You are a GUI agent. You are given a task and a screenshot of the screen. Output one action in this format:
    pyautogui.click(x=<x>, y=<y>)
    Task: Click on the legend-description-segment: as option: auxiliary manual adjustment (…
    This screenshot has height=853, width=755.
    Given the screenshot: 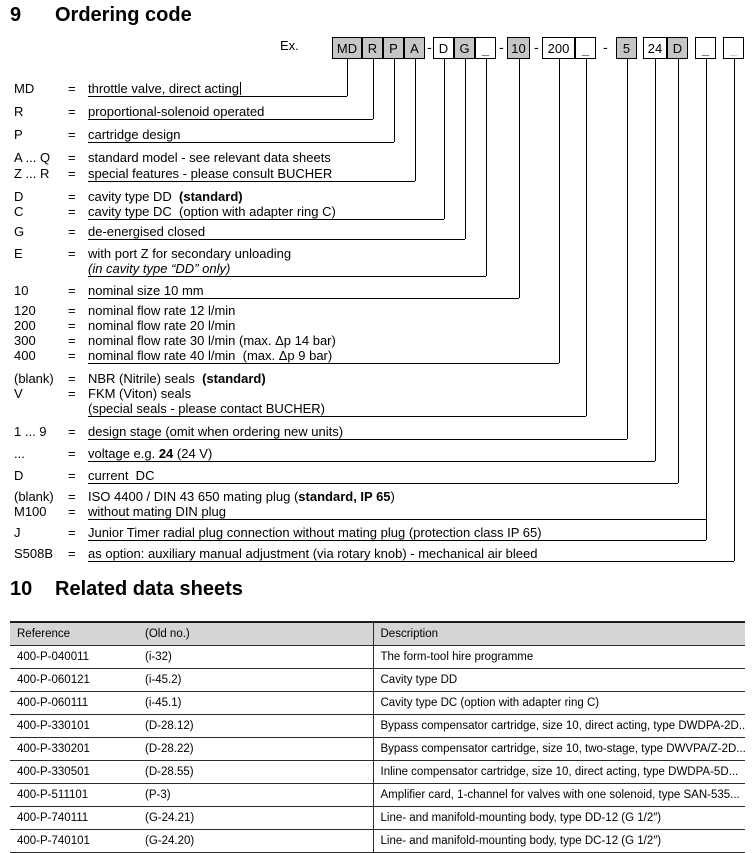 What is the action you would take?
    pyautogui.click(x=313, y=553)
    